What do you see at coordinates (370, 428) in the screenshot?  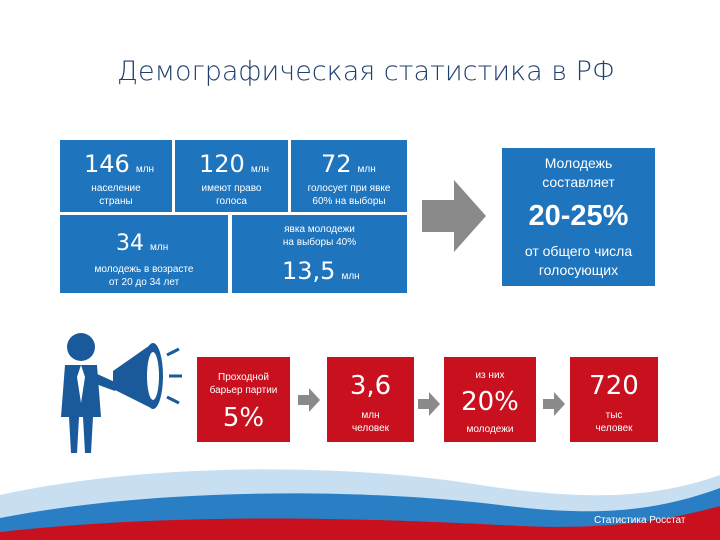 I see `party-votes-caption-2: человек` at bounding box center [370, 428].